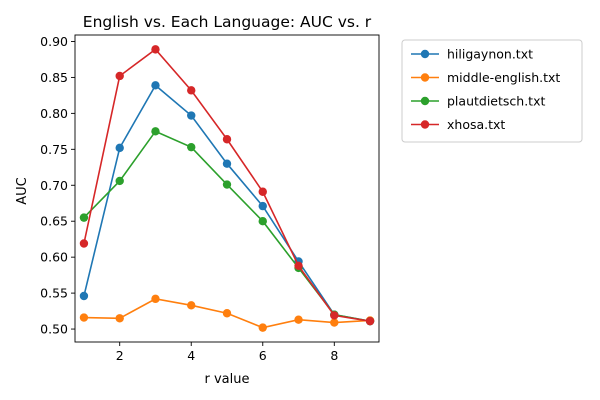 Image resolution: width=600 pixels, height=400 pixels. I want to click on x-tick-label-0: 2, so click(120, 355).